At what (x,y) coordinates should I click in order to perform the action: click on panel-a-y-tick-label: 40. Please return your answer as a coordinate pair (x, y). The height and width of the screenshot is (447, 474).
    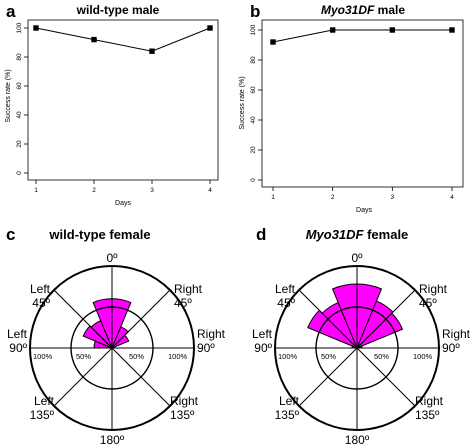
    Looking at the image, I should click on (19, 115).